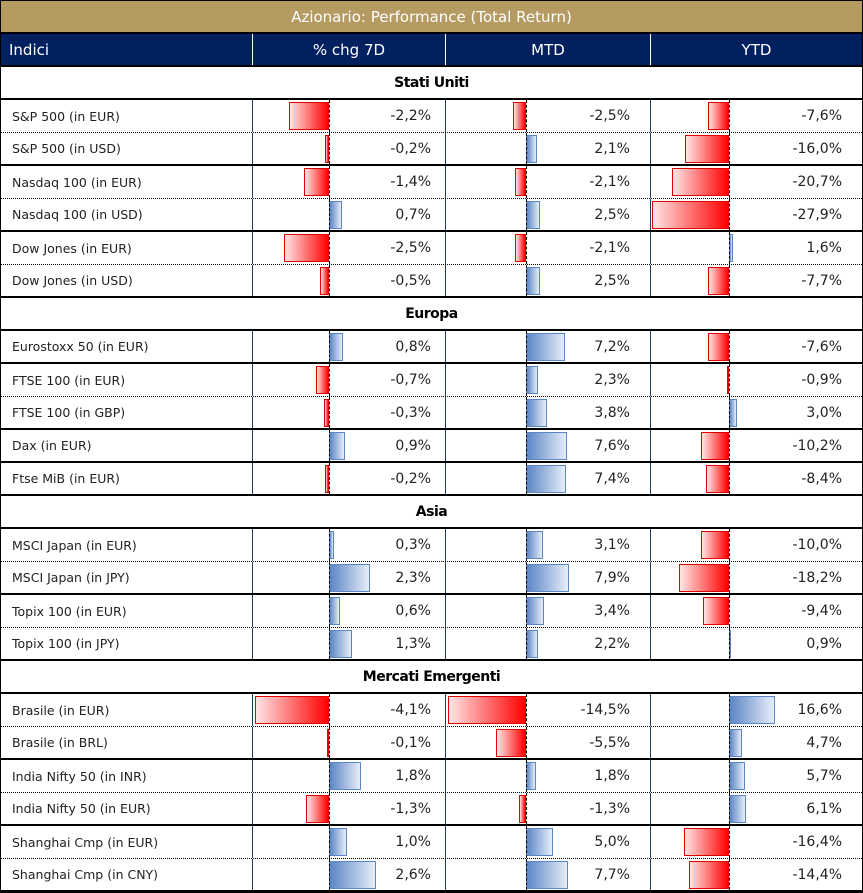  What do you see at coordinates (349, 842) in the screenshot?
I see `cell-chg7d: 1,0%` at bounding box center [349, 842].